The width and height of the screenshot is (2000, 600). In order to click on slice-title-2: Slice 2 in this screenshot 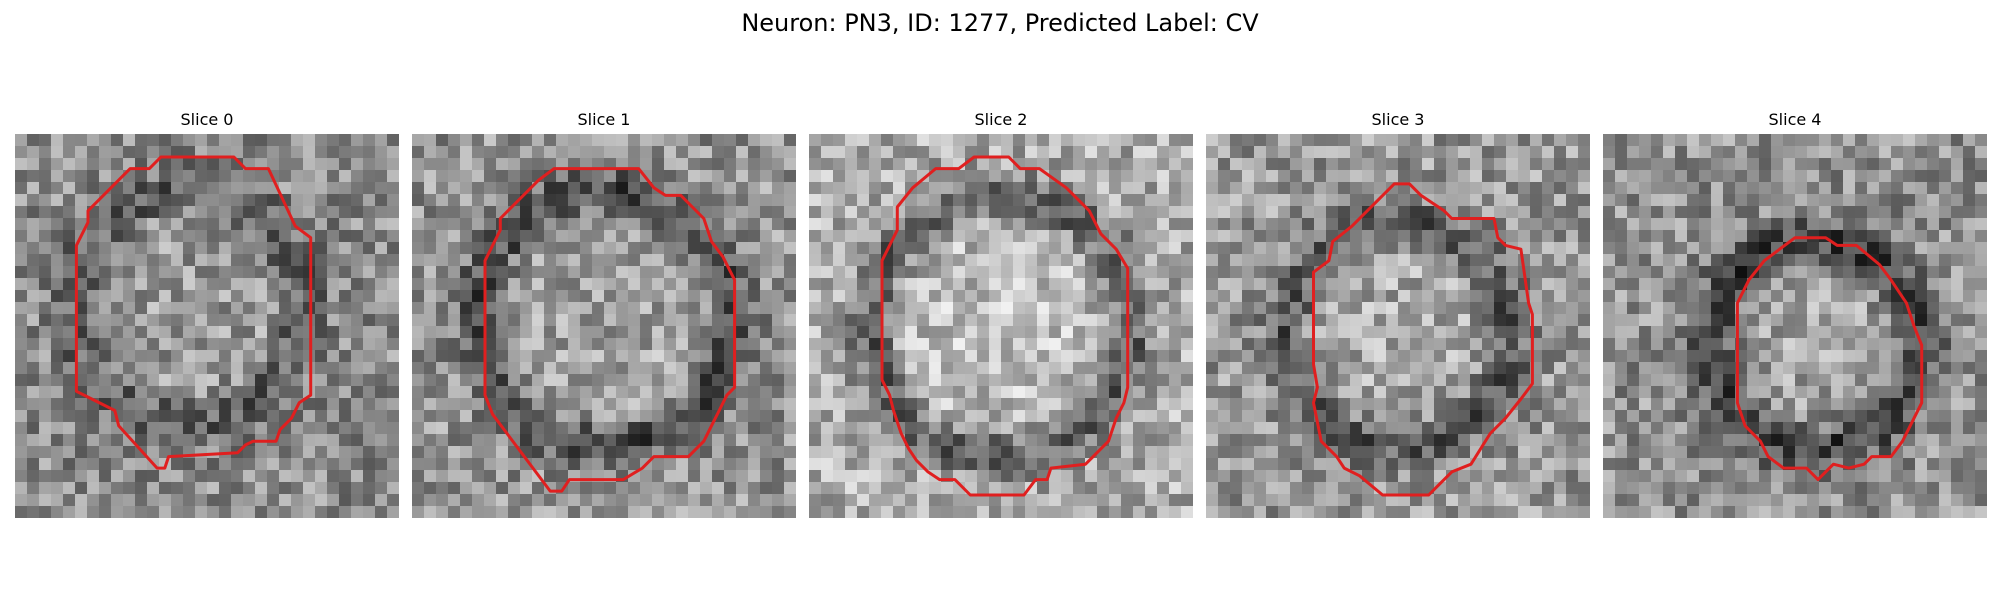, I will do `click(1001, 119)`.